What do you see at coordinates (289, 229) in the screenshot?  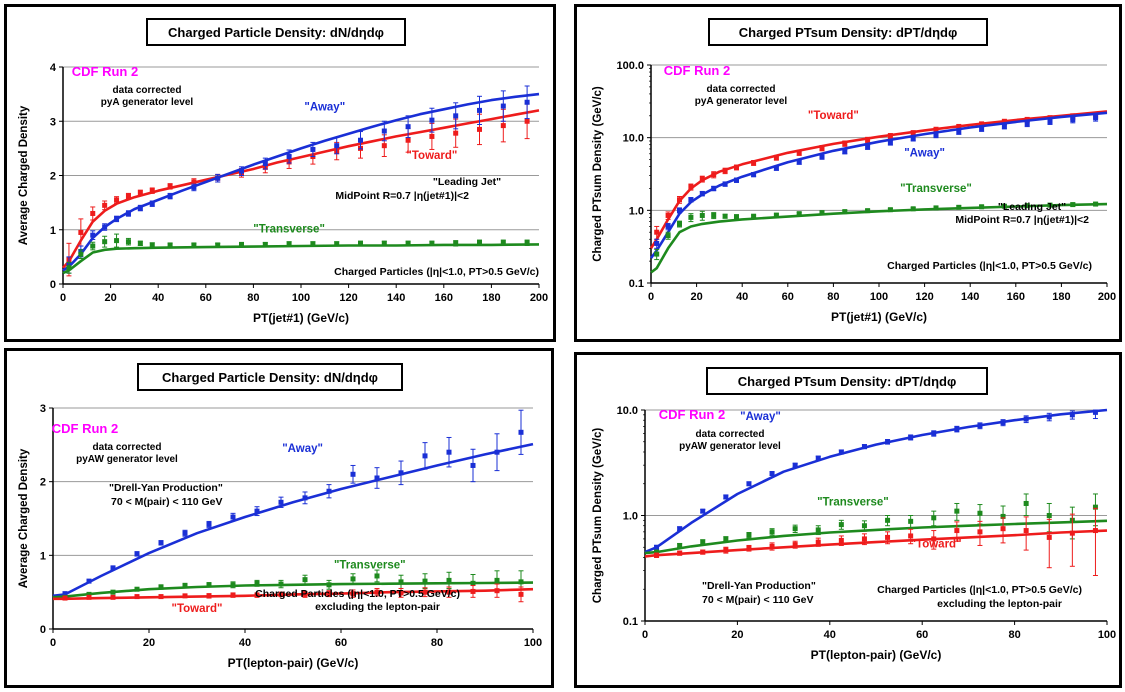 I see `series-label: "Transverse"` at bounding box center [289, 229].